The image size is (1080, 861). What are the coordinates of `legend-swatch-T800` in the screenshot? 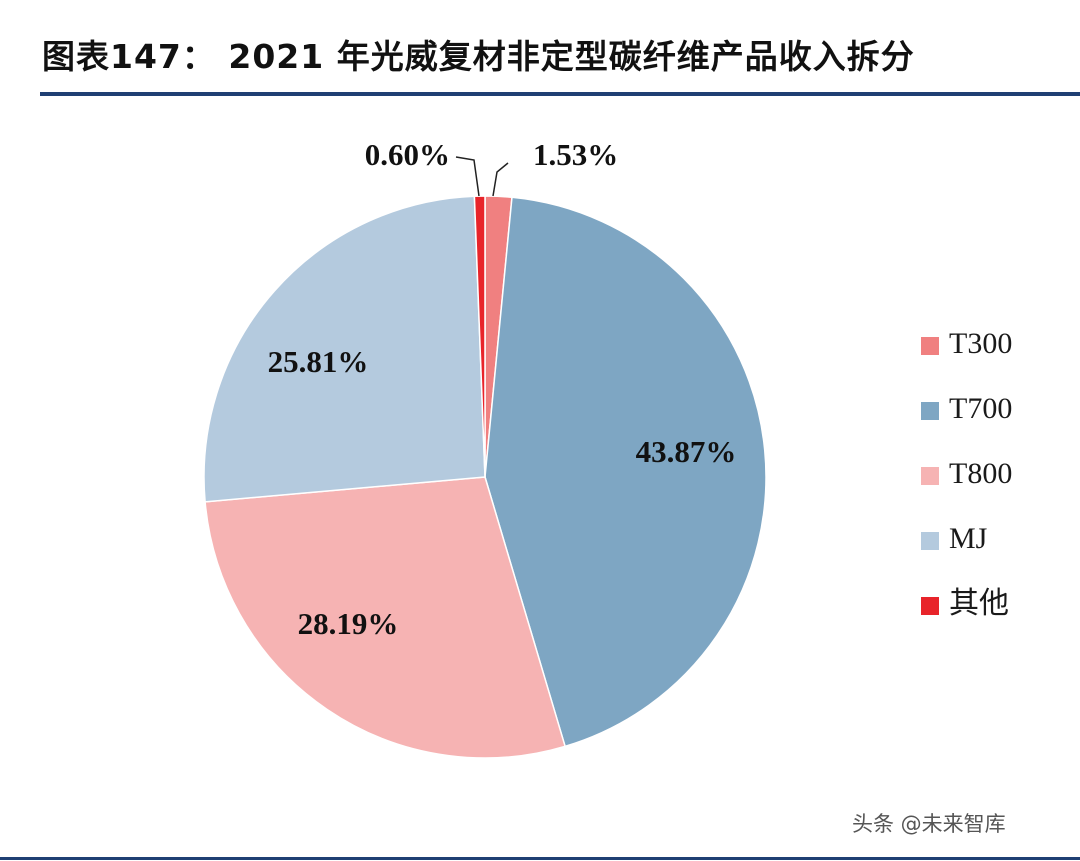 It's located at (930, 476).